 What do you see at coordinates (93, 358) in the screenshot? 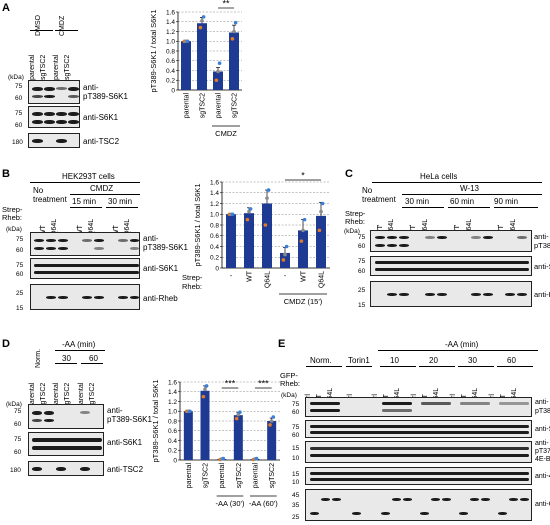
I see `time-60: 60` at bounding box center [93, 358].